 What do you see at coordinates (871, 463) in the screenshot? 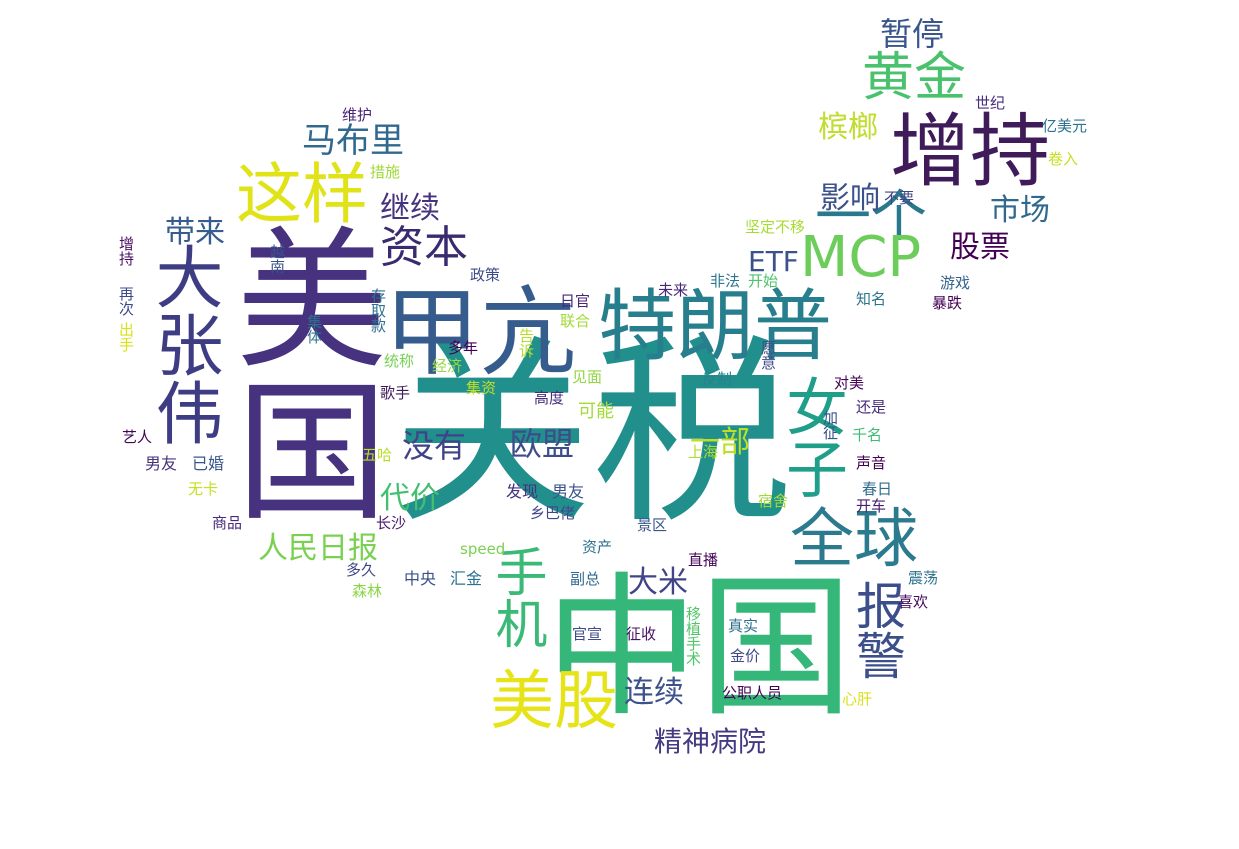
I see `word: 声音` at bounding box center [871, 463].